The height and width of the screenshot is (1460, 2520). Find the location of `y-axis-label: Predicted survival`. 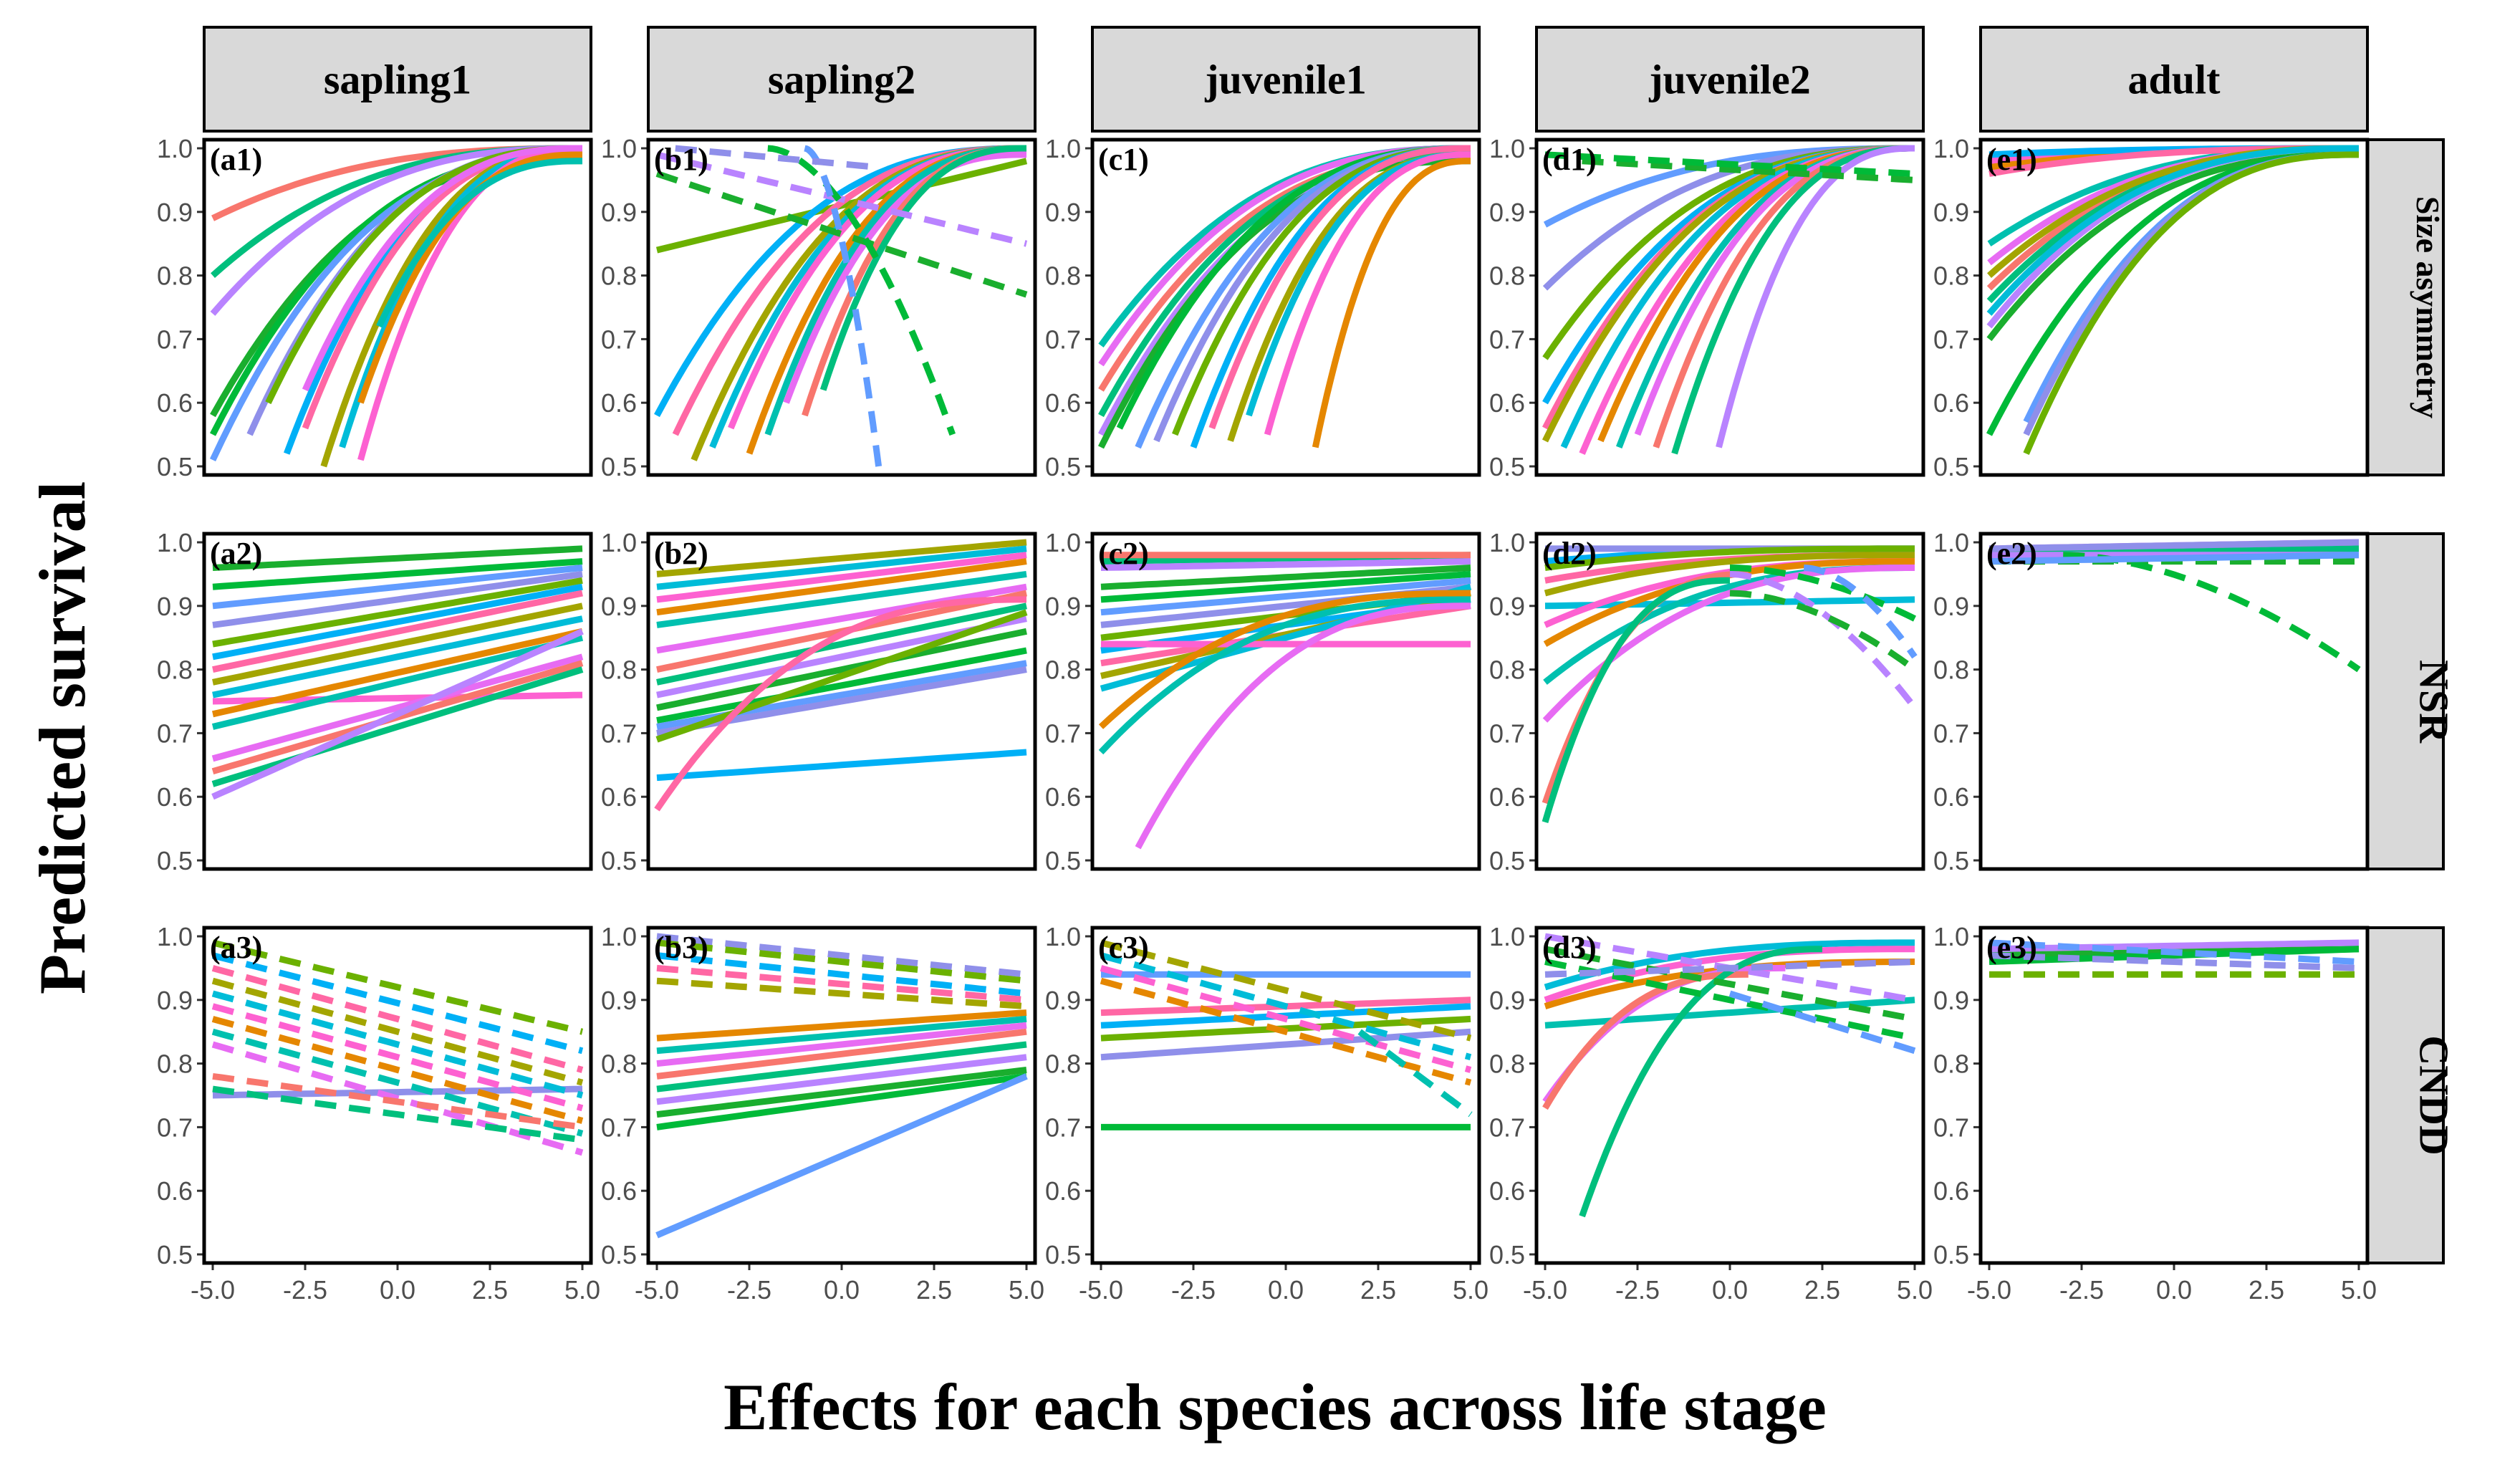

y-axis-label: Predicted survival is located at coordinates (62, 737).